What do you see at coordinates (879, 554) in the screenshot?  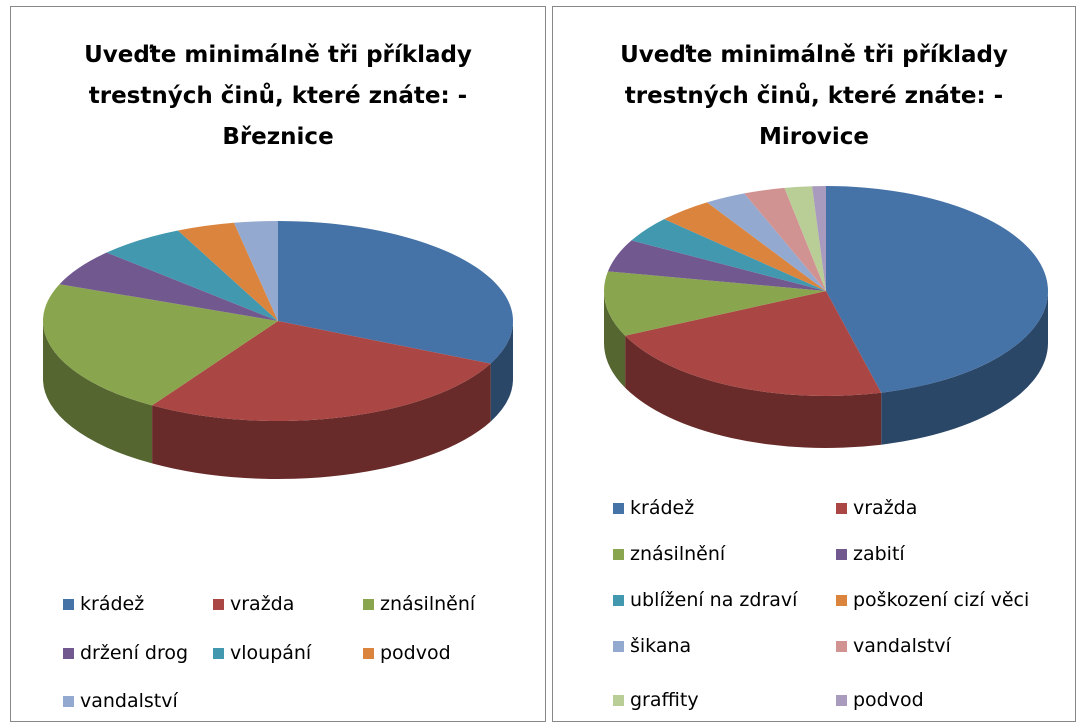 I see `legend-label: zabití` at bounding box center [879, 554].